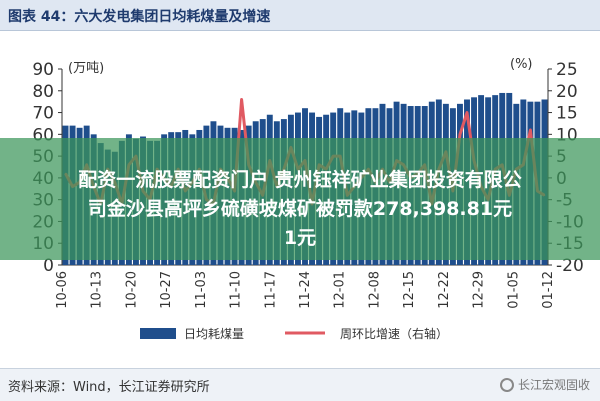  What do you see at coordinates (86, 68) in the screenshot?
I see `left-axis-unit: (万吨)` at bounding box center [86, 68].